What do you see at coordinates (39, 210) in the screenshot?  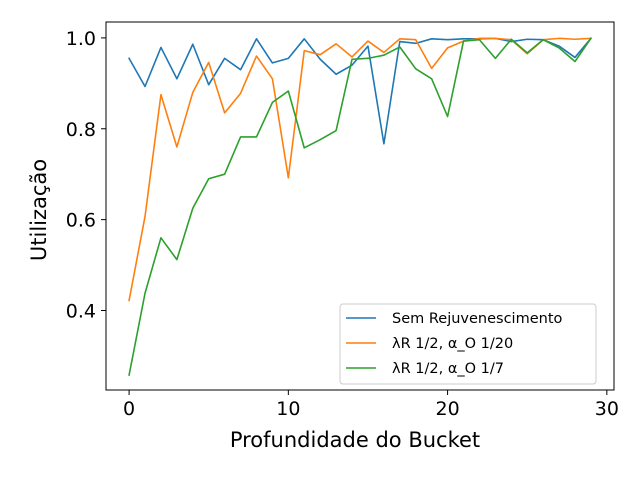 I see `y-axis-title: Utilização` at bounding box center [39, 210].